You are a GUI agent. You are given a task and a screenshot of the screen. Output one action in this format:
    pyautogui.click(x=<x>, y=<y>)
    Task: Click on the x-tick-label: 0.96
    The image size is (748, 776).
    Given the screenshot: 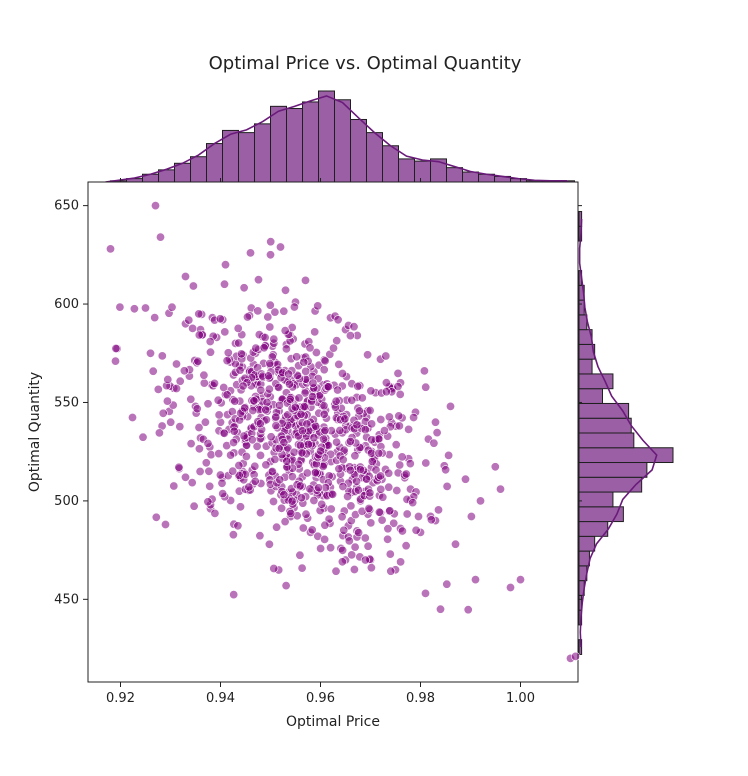 What is the action you would take?
    pyautogui.click(x=320, y=698)
    